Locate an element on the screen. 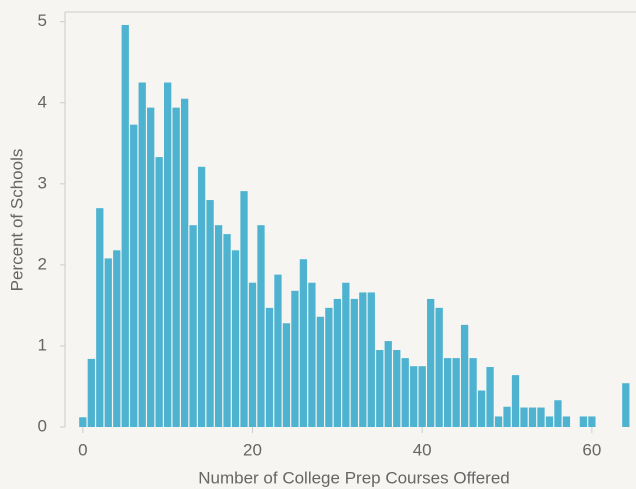 This screenshot has width=636, height=489. x-tick-label: 20 is located at coordinates (252, 449).